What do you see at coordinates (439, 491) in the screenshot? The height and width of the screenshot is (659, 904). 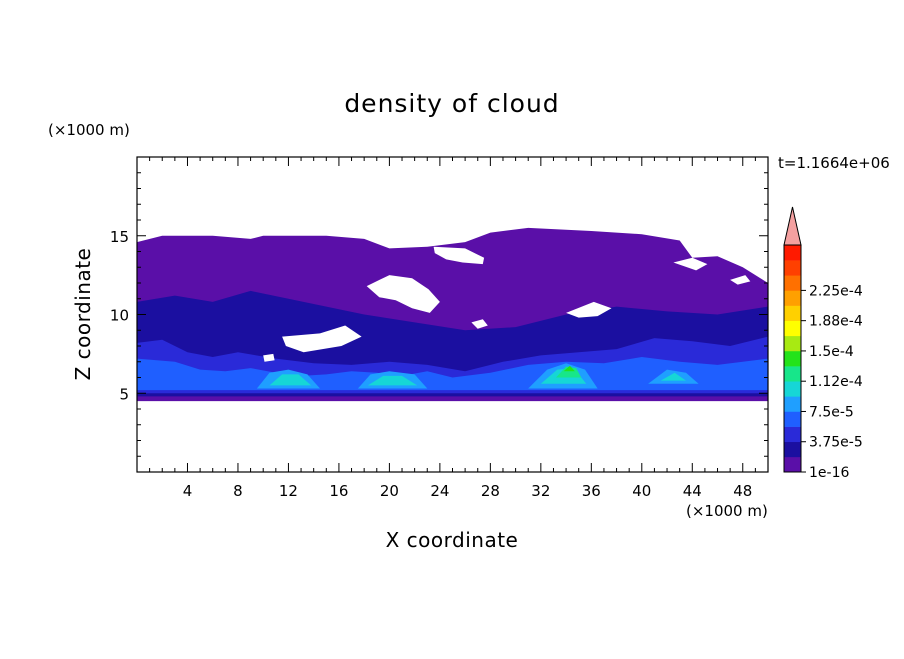 I see `x-tick-label: 24` at bounding box center [439, 491].